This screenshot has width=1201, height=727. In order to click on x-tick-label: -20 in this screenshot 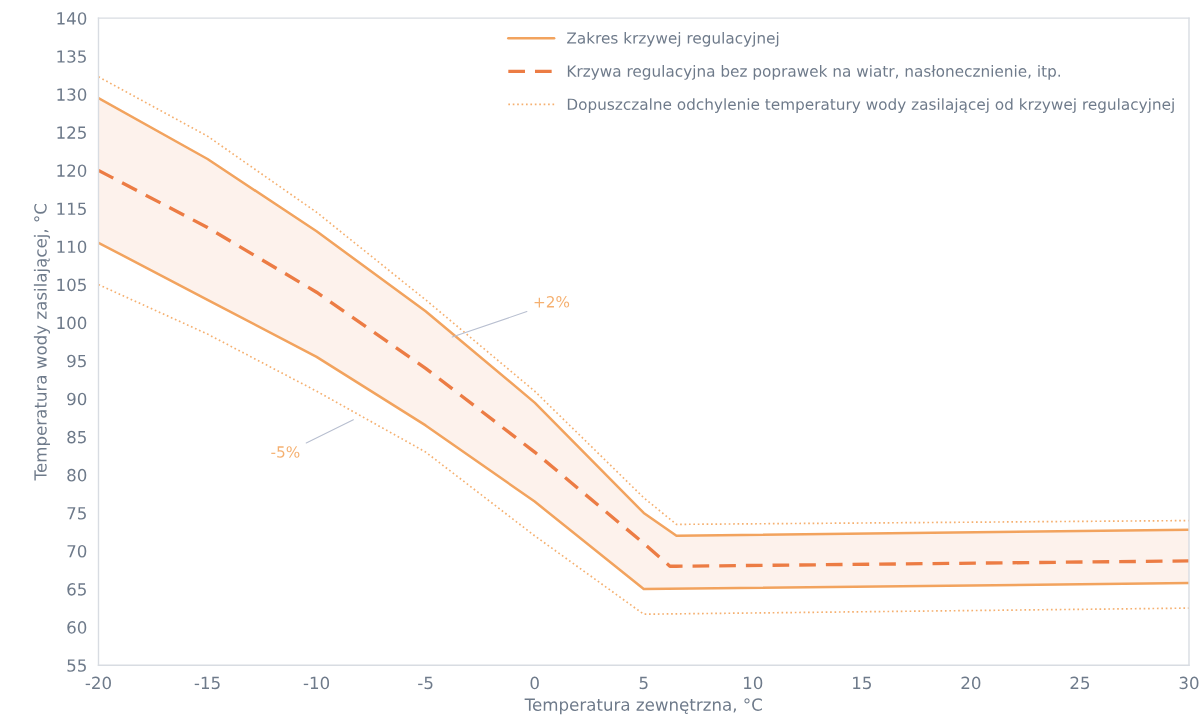, I will do `click(98, 683)`.